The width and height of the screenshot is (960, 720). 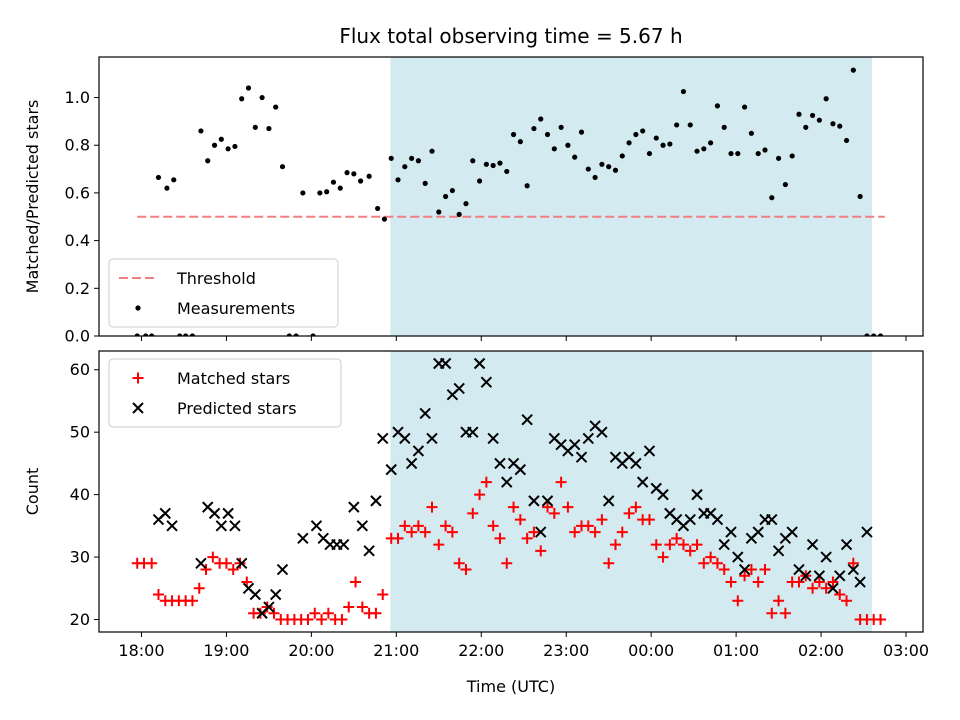 What do you see at coordinates (736, 650) in the screenshot?
I see `x-tick-label: 01:00` at bounding box center [736, 650].